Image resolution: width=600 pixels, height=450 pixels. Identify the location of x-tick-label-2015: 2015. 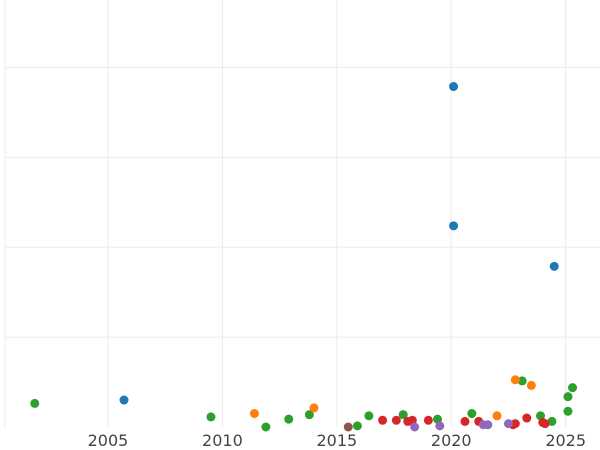
(336, 440).